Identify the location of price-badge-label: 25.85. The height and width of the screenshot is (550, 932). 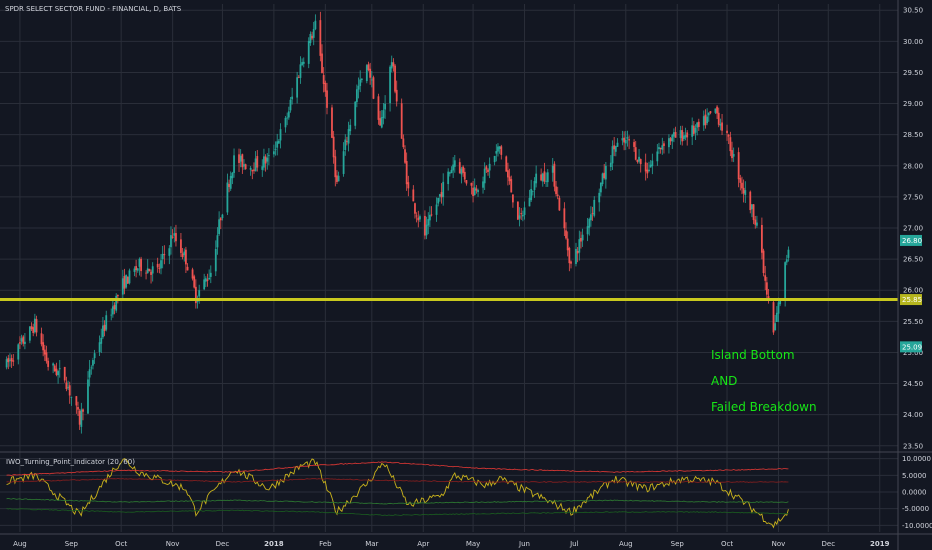
(912, 300).